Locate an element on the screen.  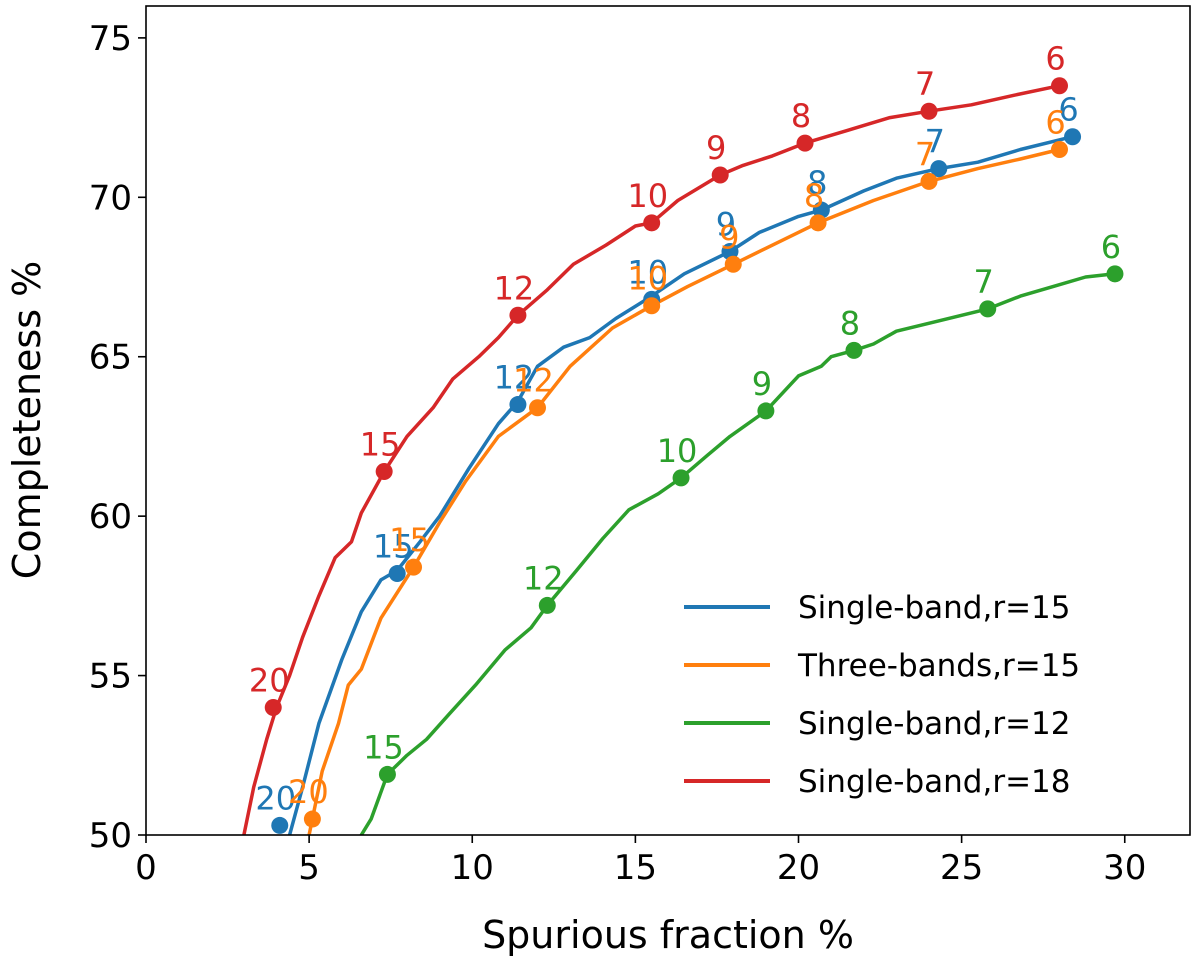
x-axis-ticks: 0 5 10 15 20 25 30 is located at coordinates (640, 861).